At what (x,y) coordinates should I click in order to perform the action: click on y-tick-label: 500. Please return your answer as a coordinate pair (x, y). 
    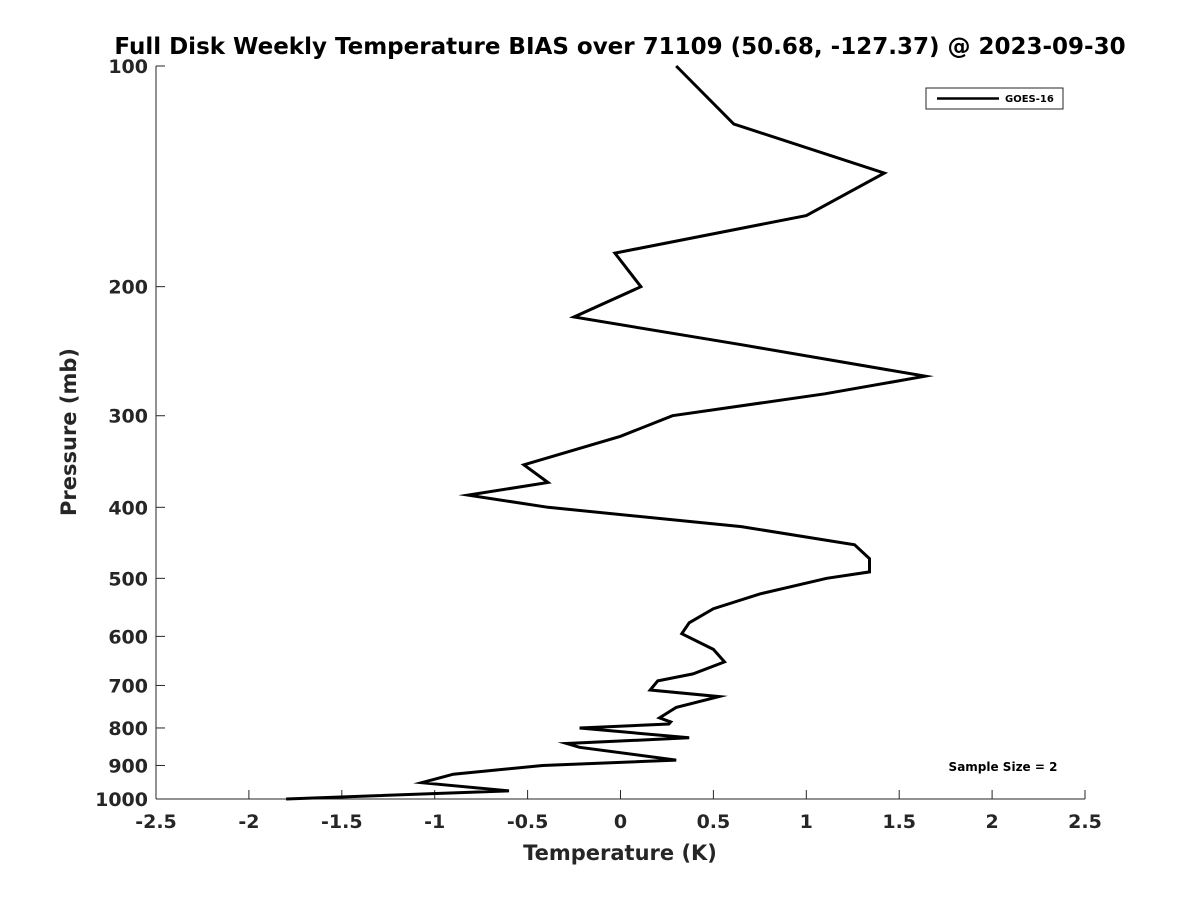
    Looking at the image, I should click on (128, 579).